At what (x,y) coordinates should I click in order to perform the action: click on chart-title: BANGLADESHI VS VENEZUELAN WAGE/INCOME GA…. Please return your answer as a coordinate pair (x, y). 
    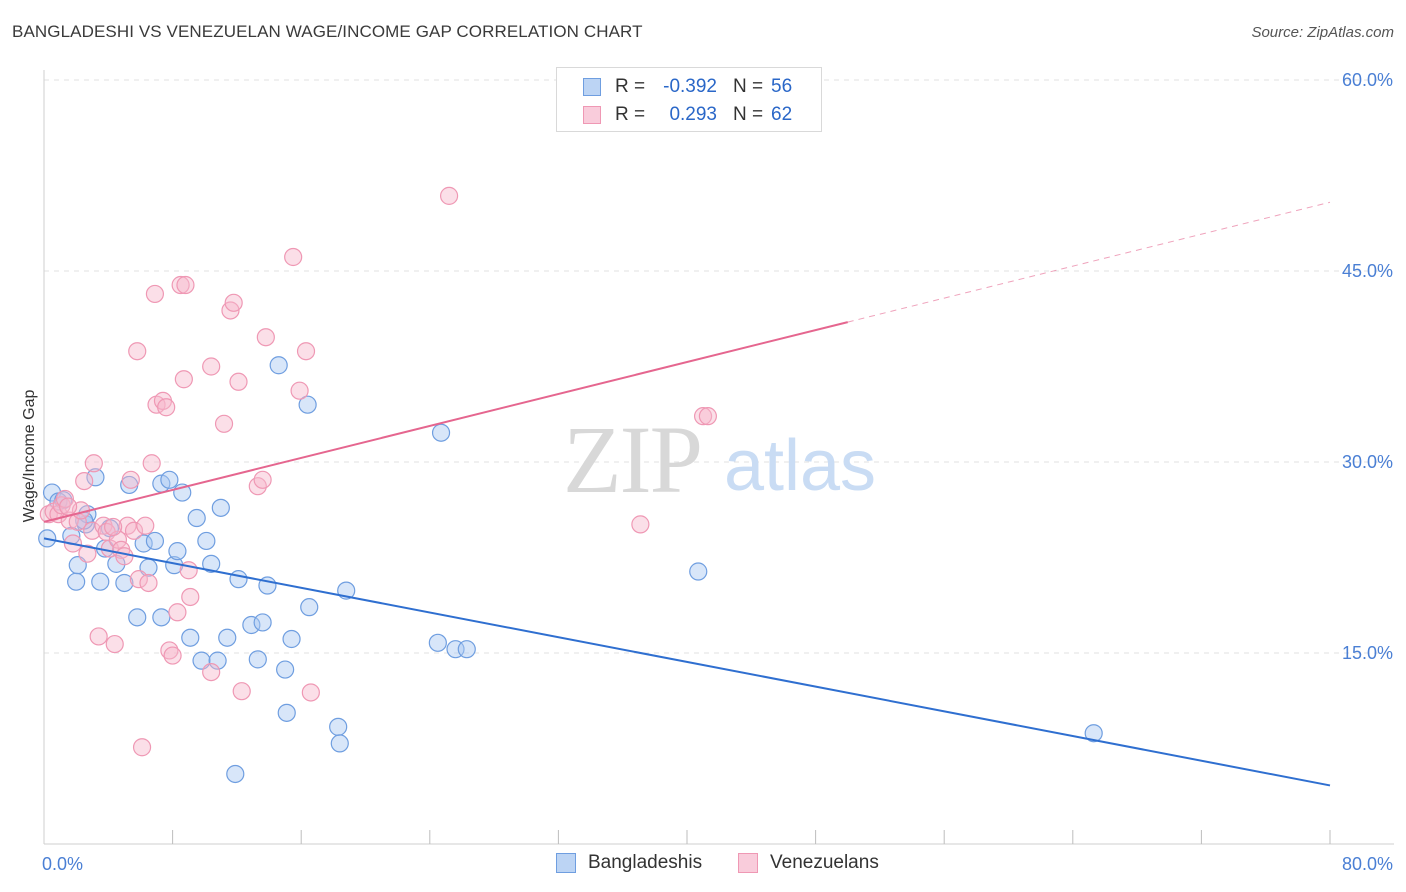
    Looking at the image, I should click on (327, 31).